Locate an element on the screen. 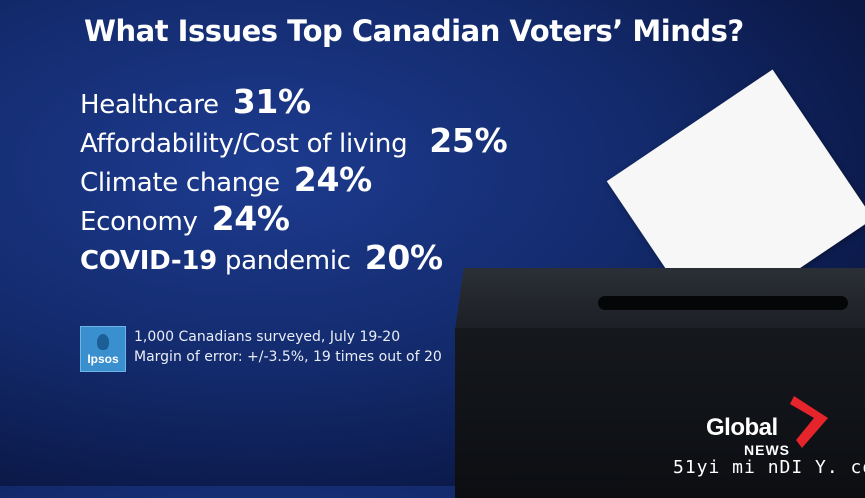 This screenshot has height=498, width=865. ipsos-logo: Ipsos is located at coordinates (103, 349).